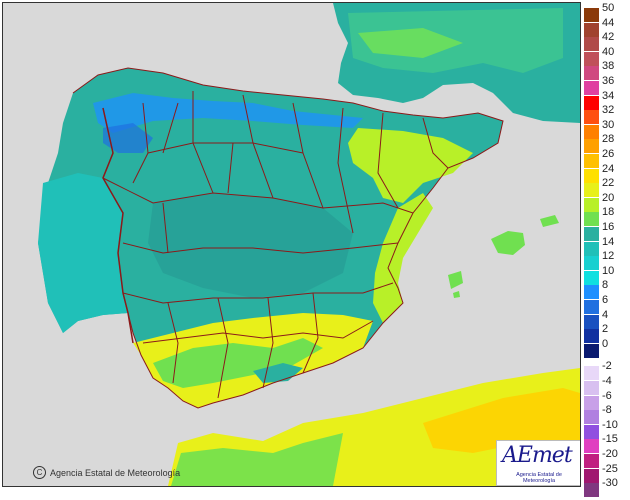  What do you see at coordinates (610, 483) in the screenshot?
I see `legend-label-cold: -30` at bounding box center [610, 483].